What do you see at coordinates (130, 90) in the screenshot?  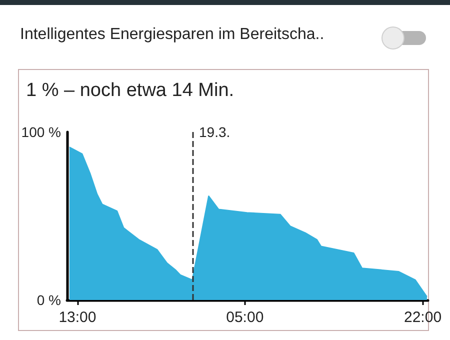 I see `chart-title: 1 % – noch etwa 14 Min.` at bounding box center [130, 90].